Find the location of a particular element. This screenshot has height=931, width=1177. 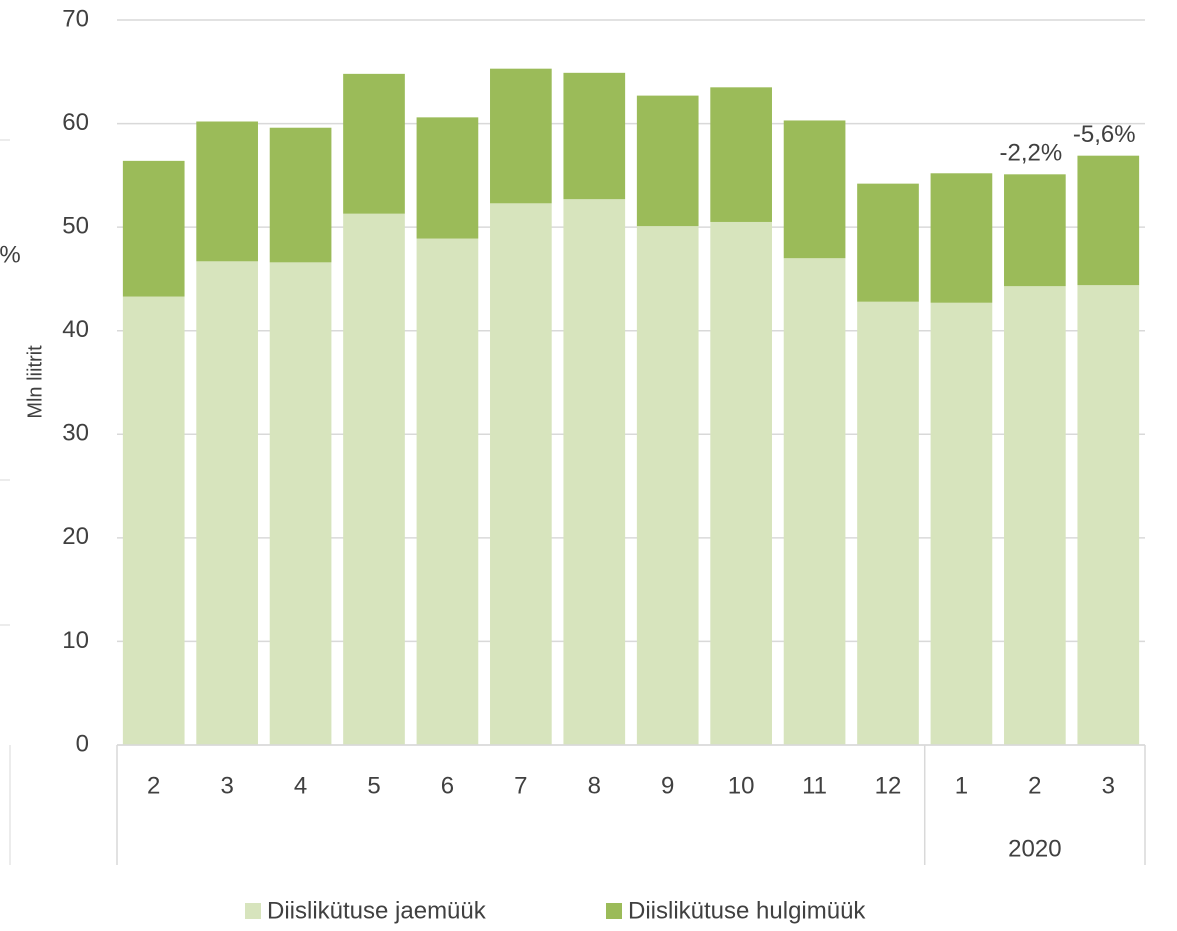

y-tick-label: 50 is located at coordinates (75, 225).